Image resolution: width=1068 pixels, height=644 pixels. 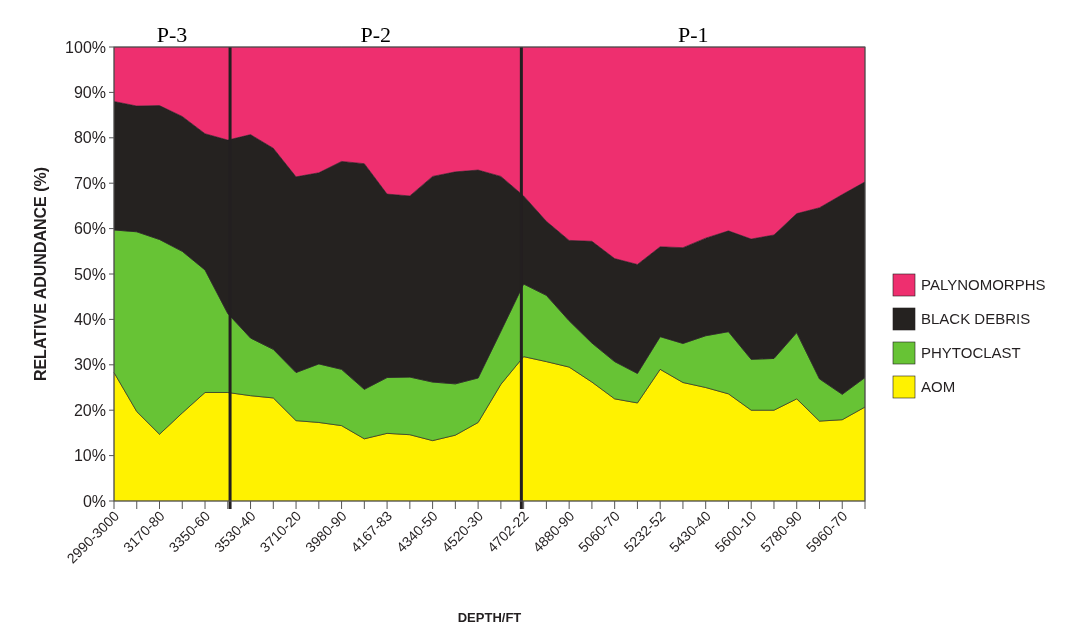 I want to click on annotation: P-2, so click(x=375, y=34).